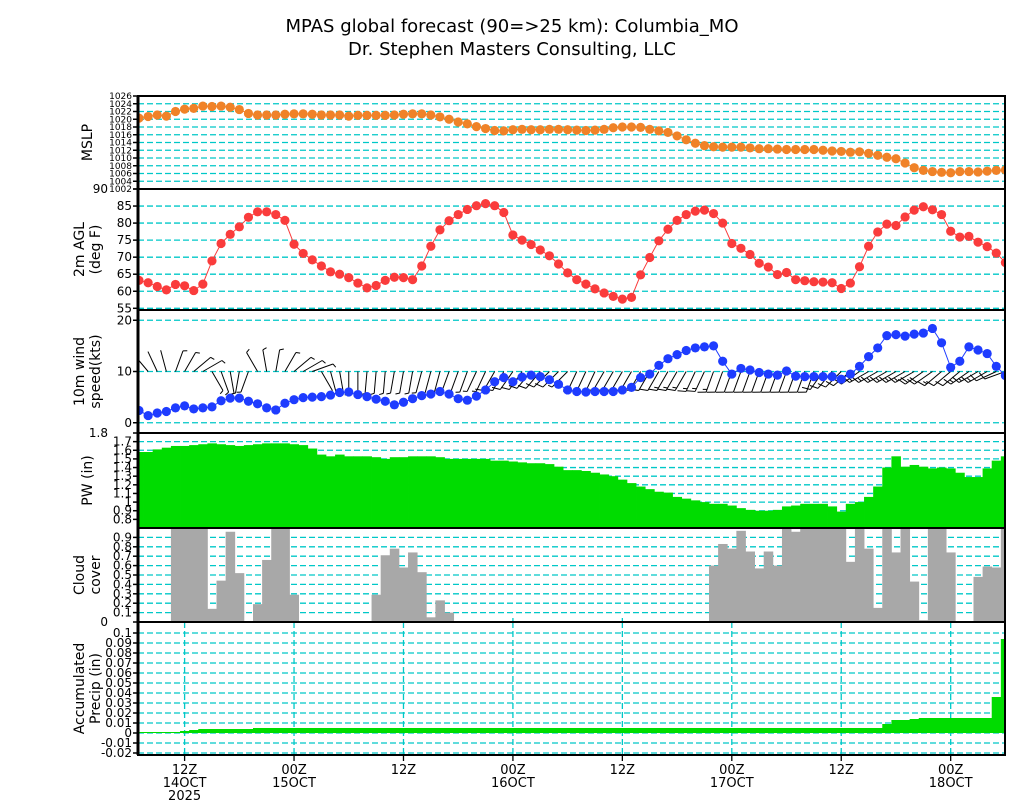 This screenshot has height=800, width=1024. I want to click on x-tick-label: 12Z, so click(404, 770).